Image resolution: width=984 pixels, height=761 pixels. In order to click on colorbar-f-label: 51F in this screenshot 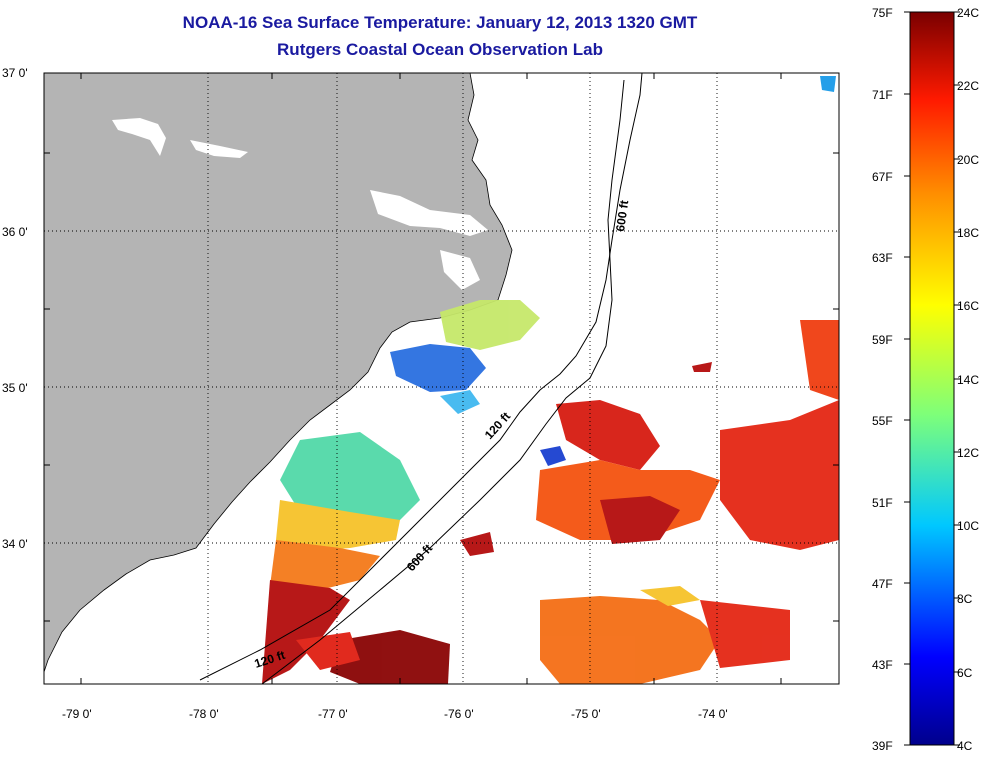, I will do `click(882, 503)`.